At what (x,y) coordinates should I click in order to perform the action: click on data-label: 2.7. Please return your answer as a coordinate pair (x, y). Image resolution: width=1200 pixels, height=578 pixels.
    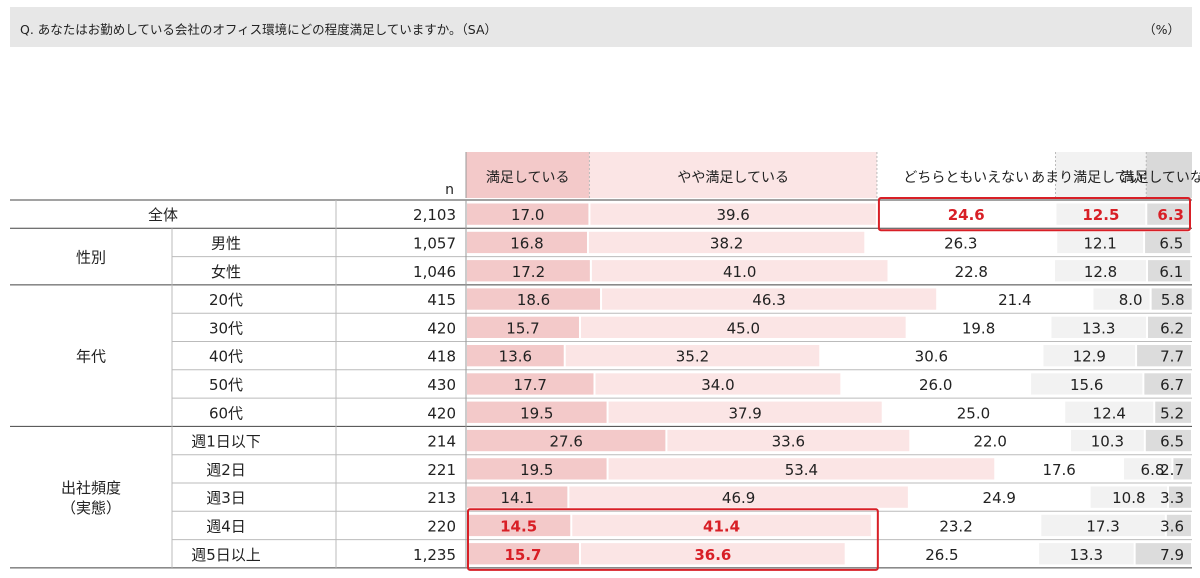
    Looking at the image, I should click on (1172, 470).